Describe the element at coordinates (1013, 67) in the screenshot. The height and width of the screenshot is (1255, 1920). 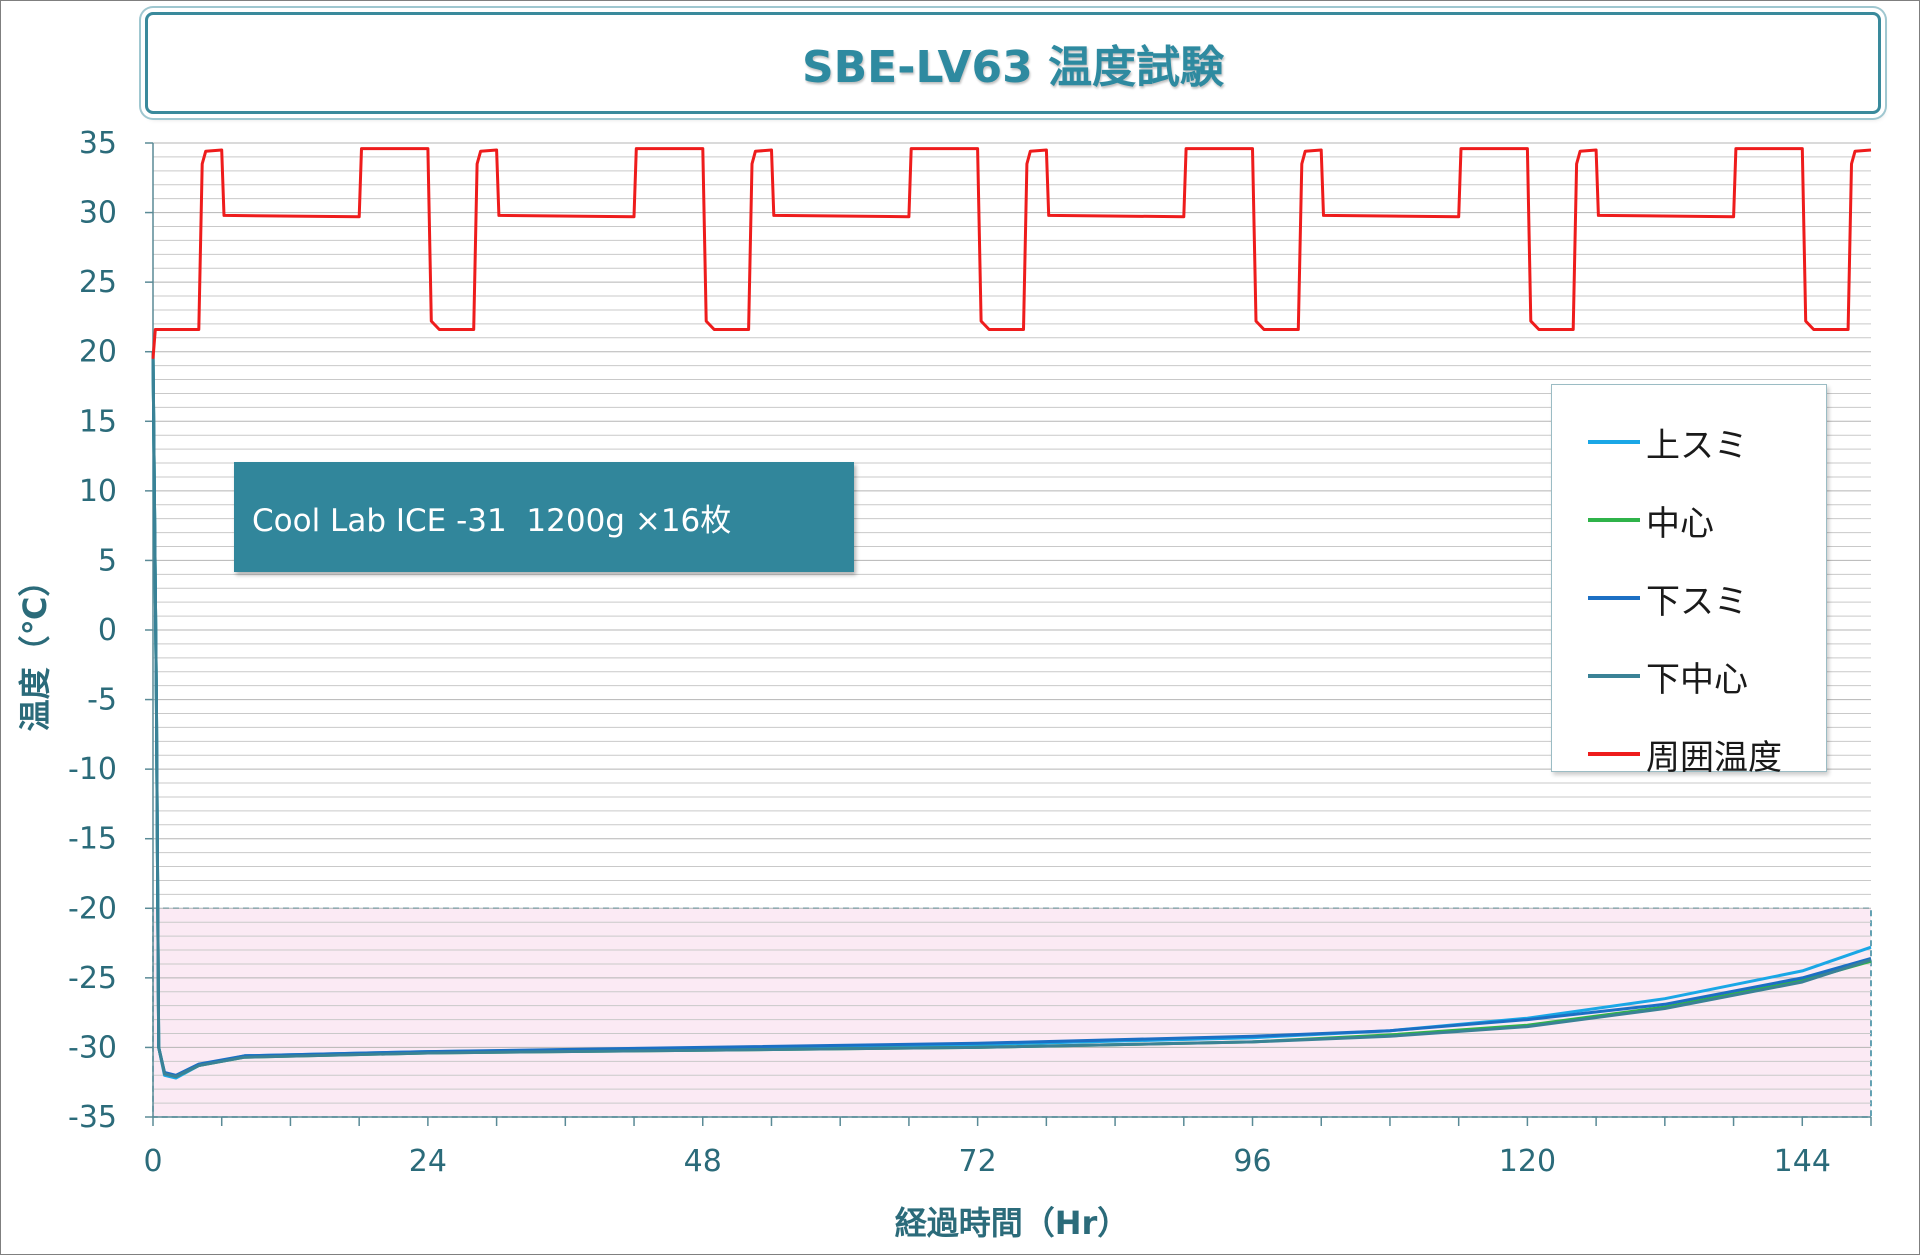
I see `chart-title: SBE-LV63 温度試験` at that location.